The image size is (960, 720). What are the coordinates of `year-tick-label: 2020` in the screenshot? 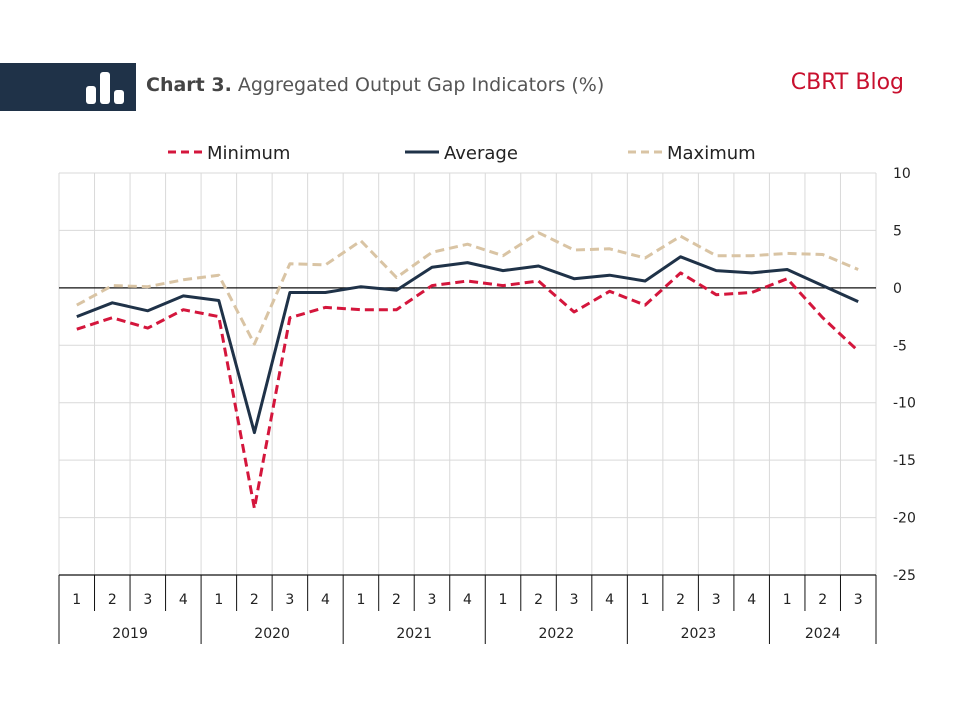 It's located at (272, 634).